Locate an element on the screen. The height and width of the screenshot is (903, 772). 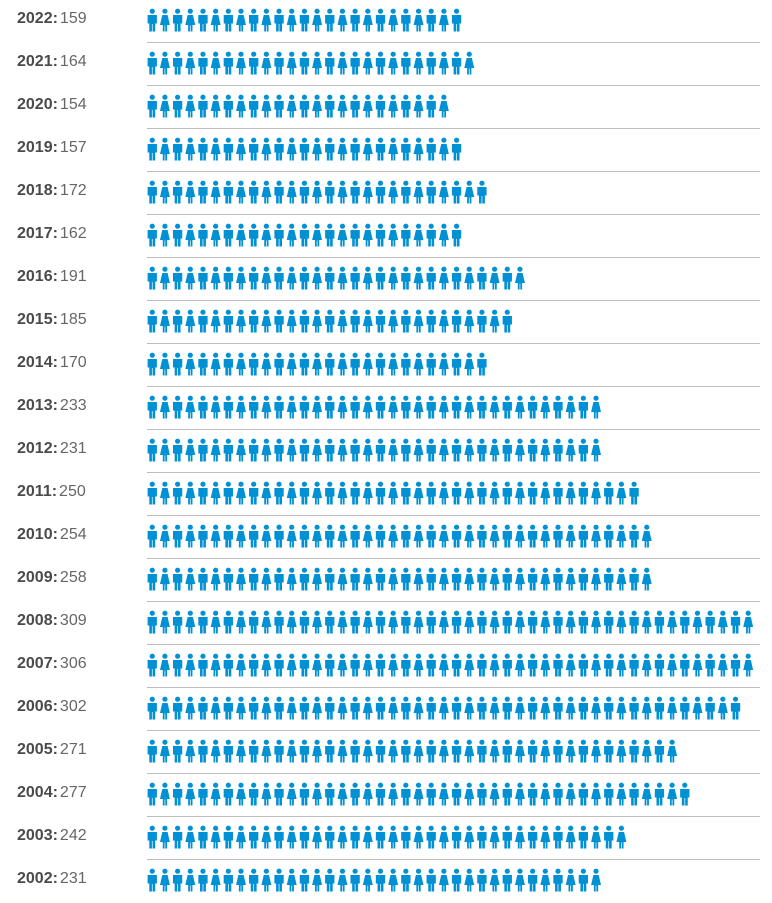
value-label: 254 is located at coordinates (73, 534).